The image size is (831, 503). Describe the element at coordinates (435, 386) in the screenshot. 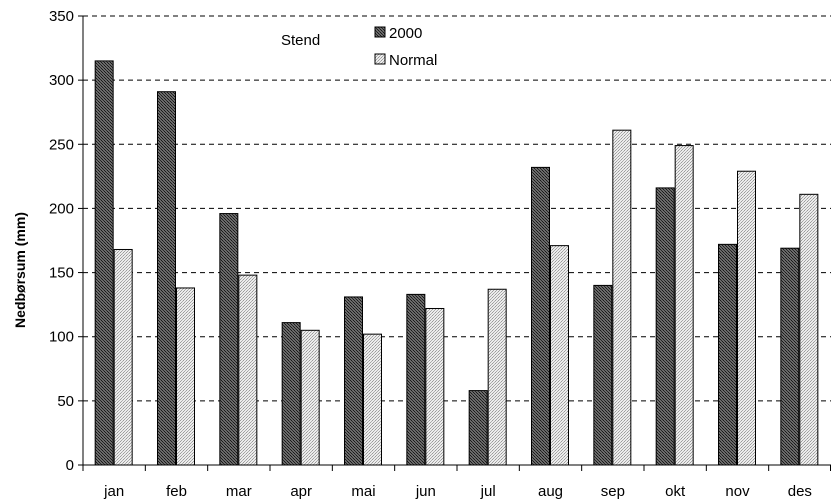

I see `bar-normal-jun` at that location.